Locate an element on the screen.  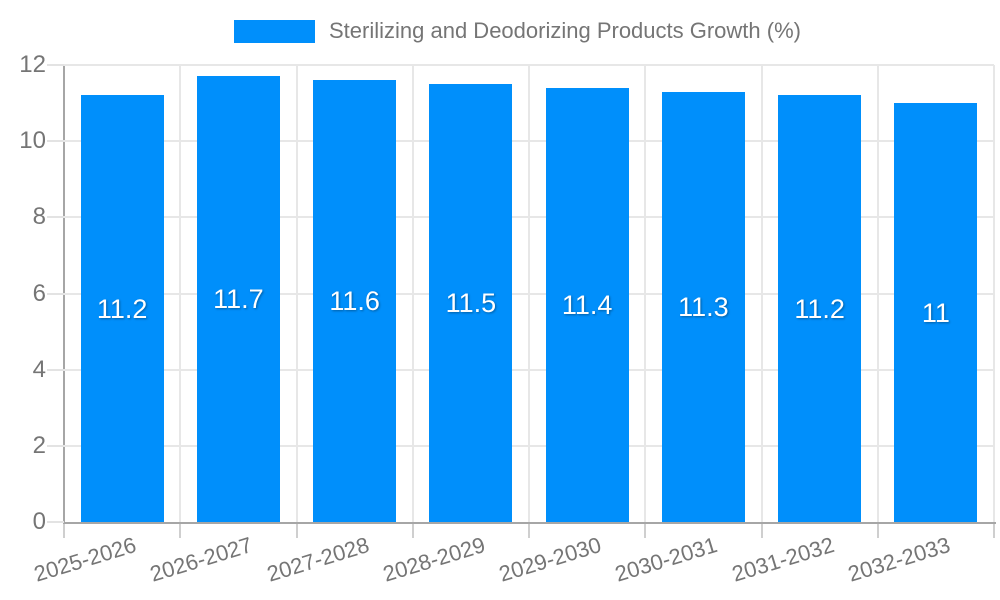
bar-value-label: 11.3 is located at coordinates (703, 306).